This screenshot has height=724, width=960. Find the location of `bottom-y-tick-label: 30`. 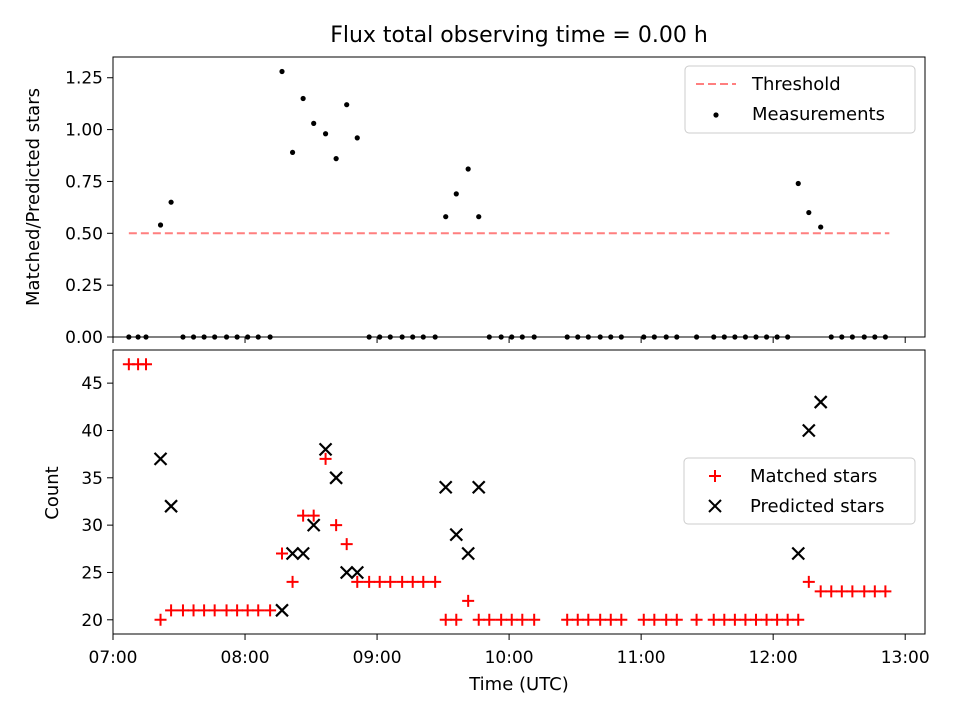

bottom-y-tick-label: 30 is located at coordinates (92, 526).